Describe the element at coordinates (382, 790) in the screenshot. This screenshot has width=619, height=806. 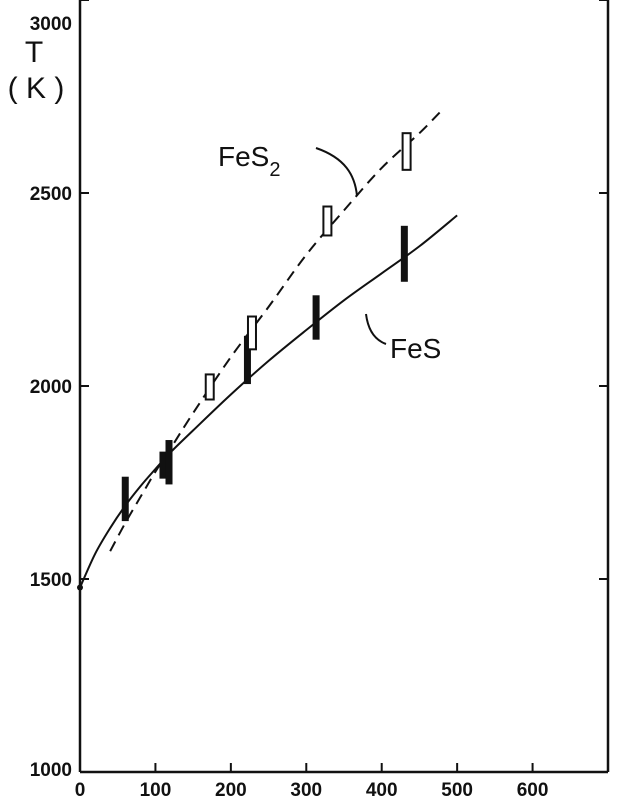
I see `x-tick-label: 400` at that location.